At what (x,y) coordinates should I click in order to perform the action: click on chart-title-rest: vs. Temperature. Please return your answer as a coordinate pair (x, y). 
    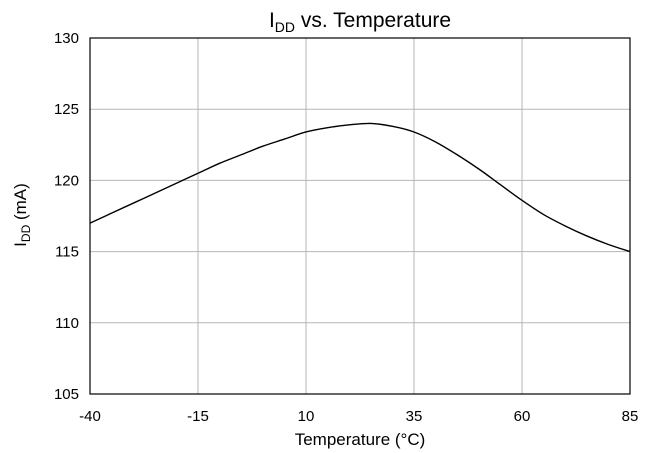
    Looking at the image, I should click on (373, 20).